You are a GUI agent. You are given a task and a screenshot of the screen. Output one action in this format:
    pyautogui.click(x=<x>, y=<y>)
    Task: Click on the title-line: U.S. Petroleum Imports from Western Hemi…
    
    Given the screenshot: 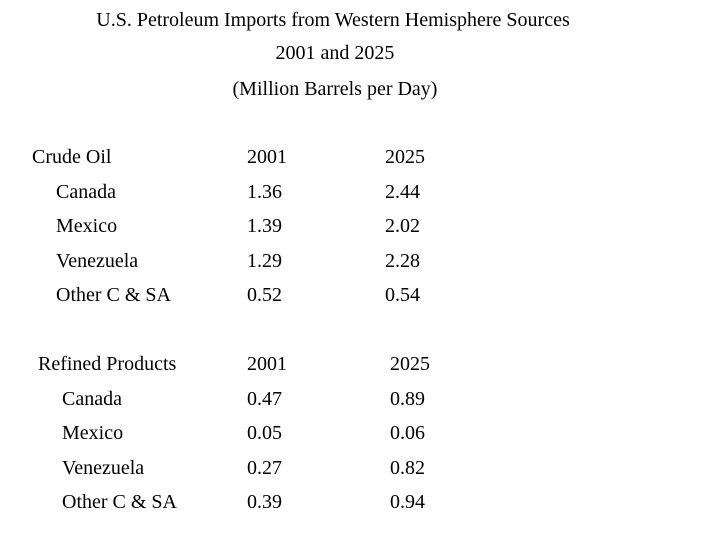 What is the action you would take?
    pyautogui.click(x=333, y=20)
    